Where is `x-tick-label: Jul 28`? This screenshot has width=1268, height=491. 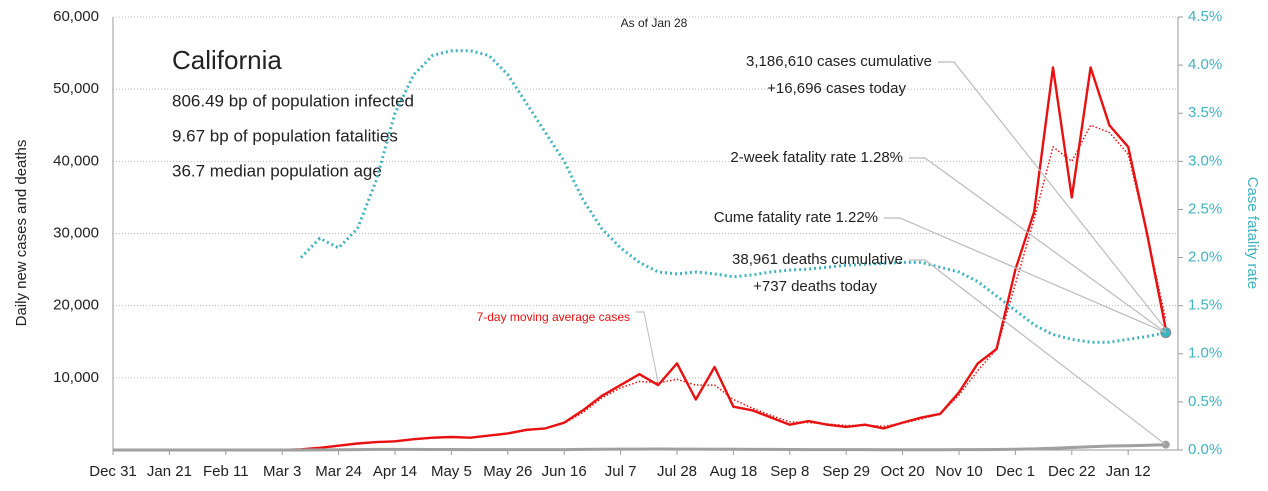
x-tick-label: Jul 28 is located at coordinates (677, 471).